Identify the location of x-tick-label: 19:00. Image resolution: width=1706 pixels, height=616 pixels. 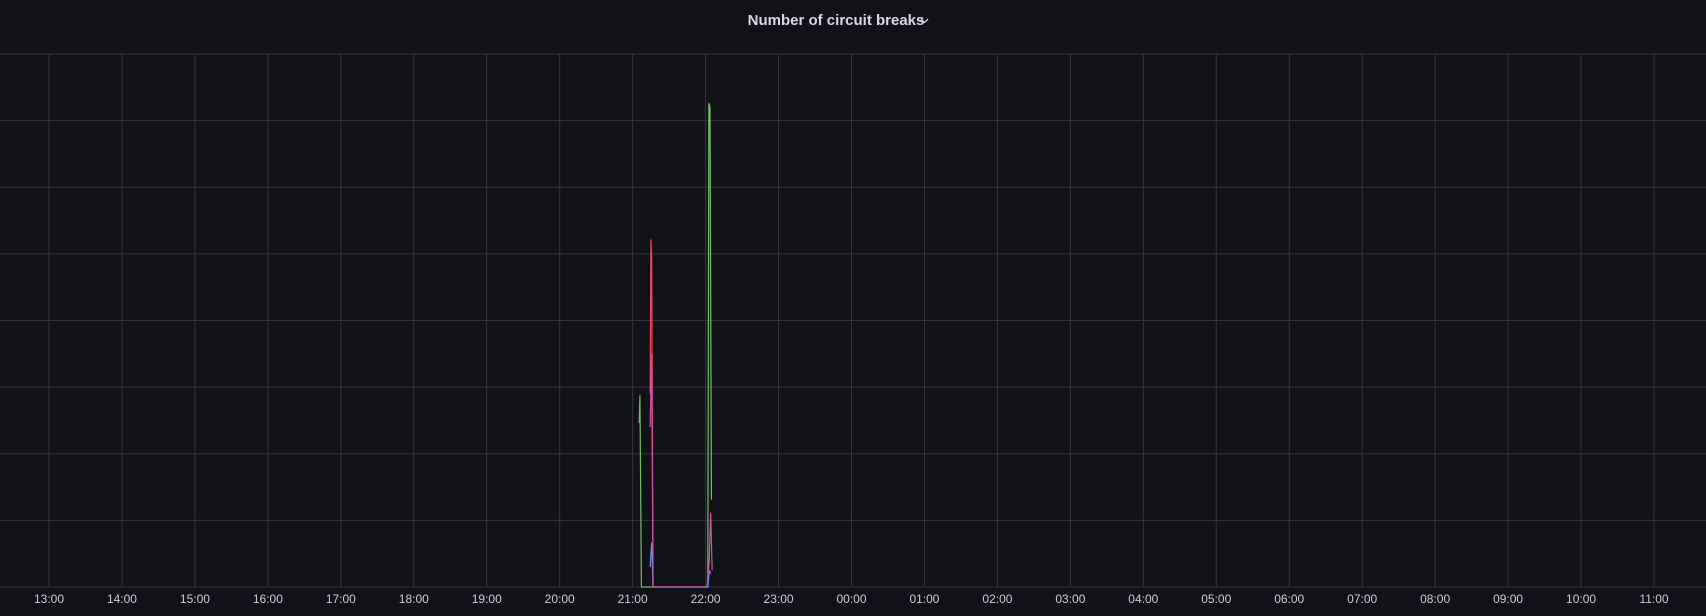
(487, 599).